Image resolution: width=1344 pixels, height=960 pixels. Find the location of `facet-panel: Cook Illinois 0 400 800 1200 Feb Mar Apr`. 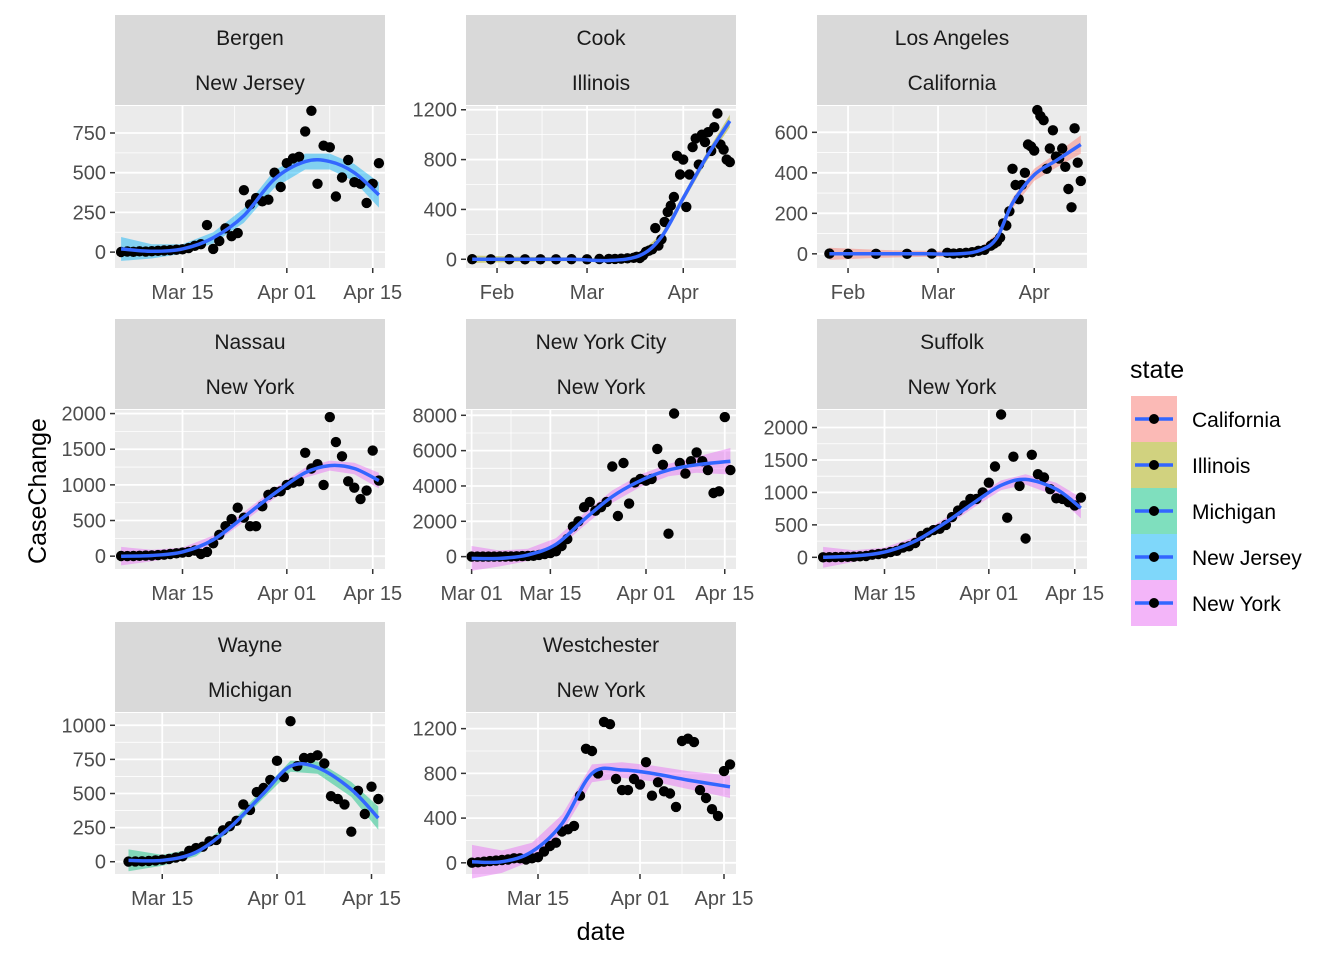

facet-panel: Cook Illinois 0 400 800 1200 Feb Mar Apr is located at coordinates (574, 159).